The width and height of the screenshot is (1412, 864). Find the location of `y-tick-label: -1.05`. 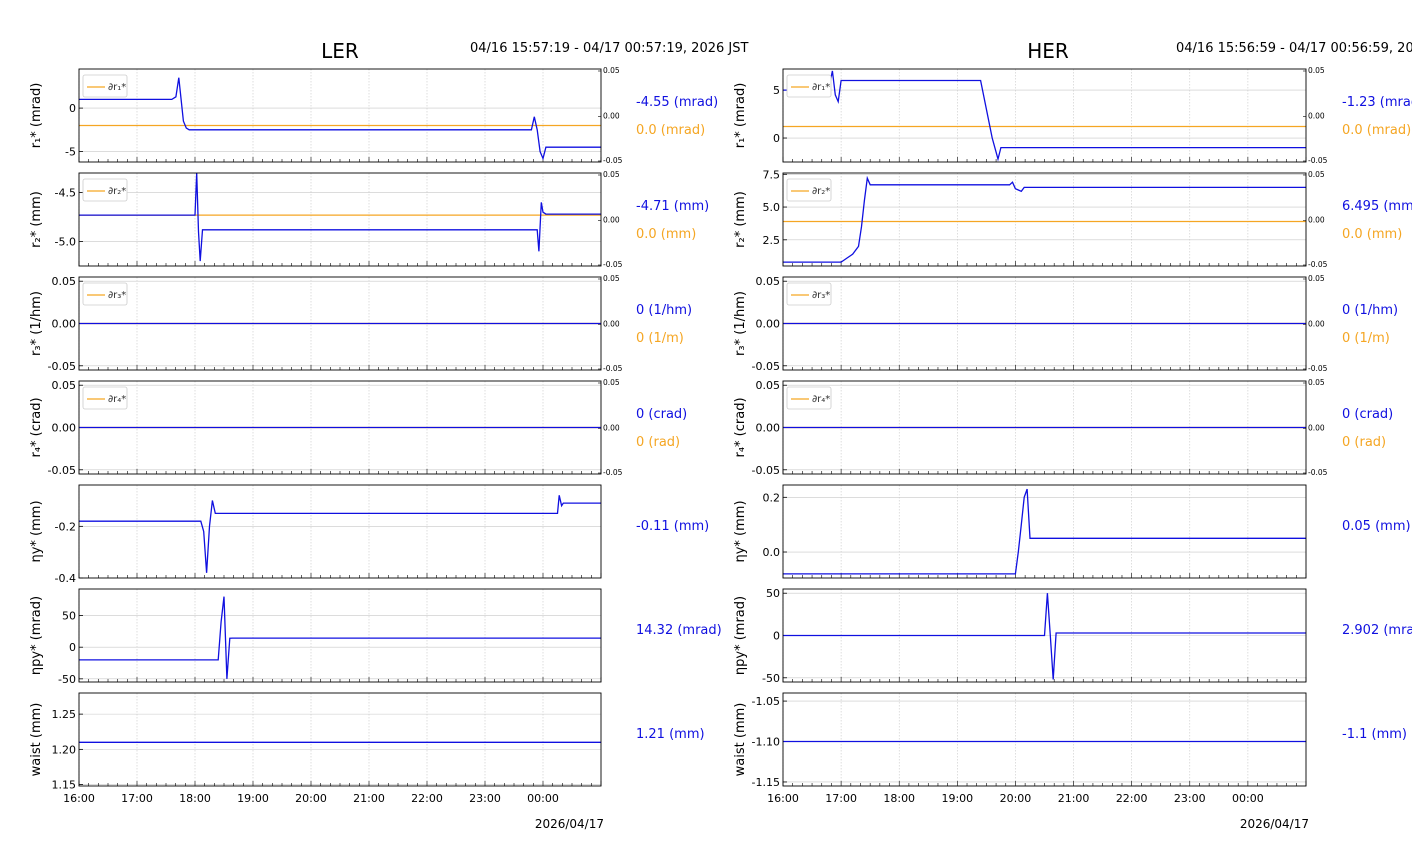

y-tick-label: -1.05 is located at coordinates (766, 701).